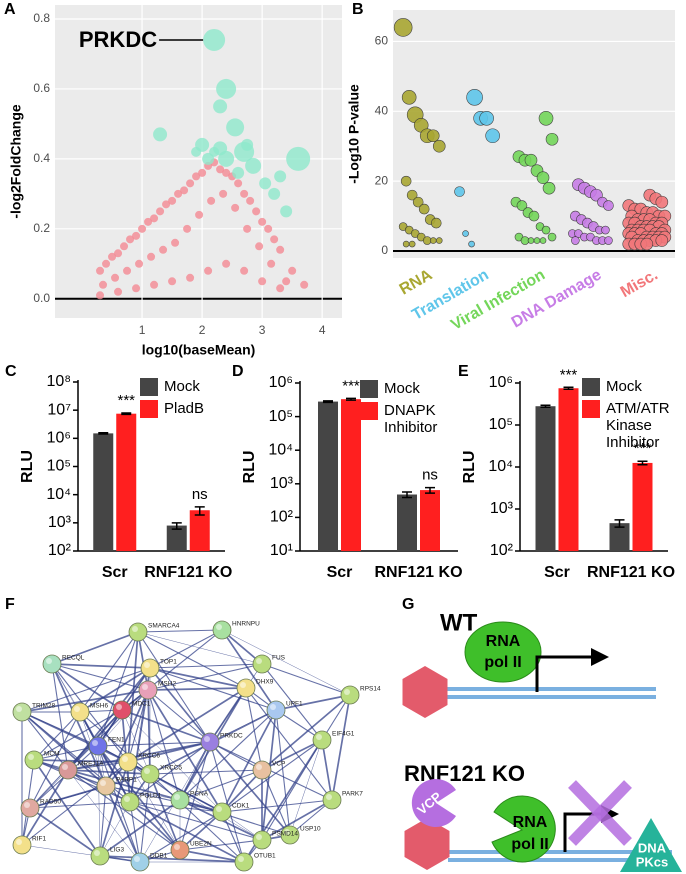 The height and width of the screenshot is (874, 686). I want to click on x-tick-label: Scr, so click(557, 572).